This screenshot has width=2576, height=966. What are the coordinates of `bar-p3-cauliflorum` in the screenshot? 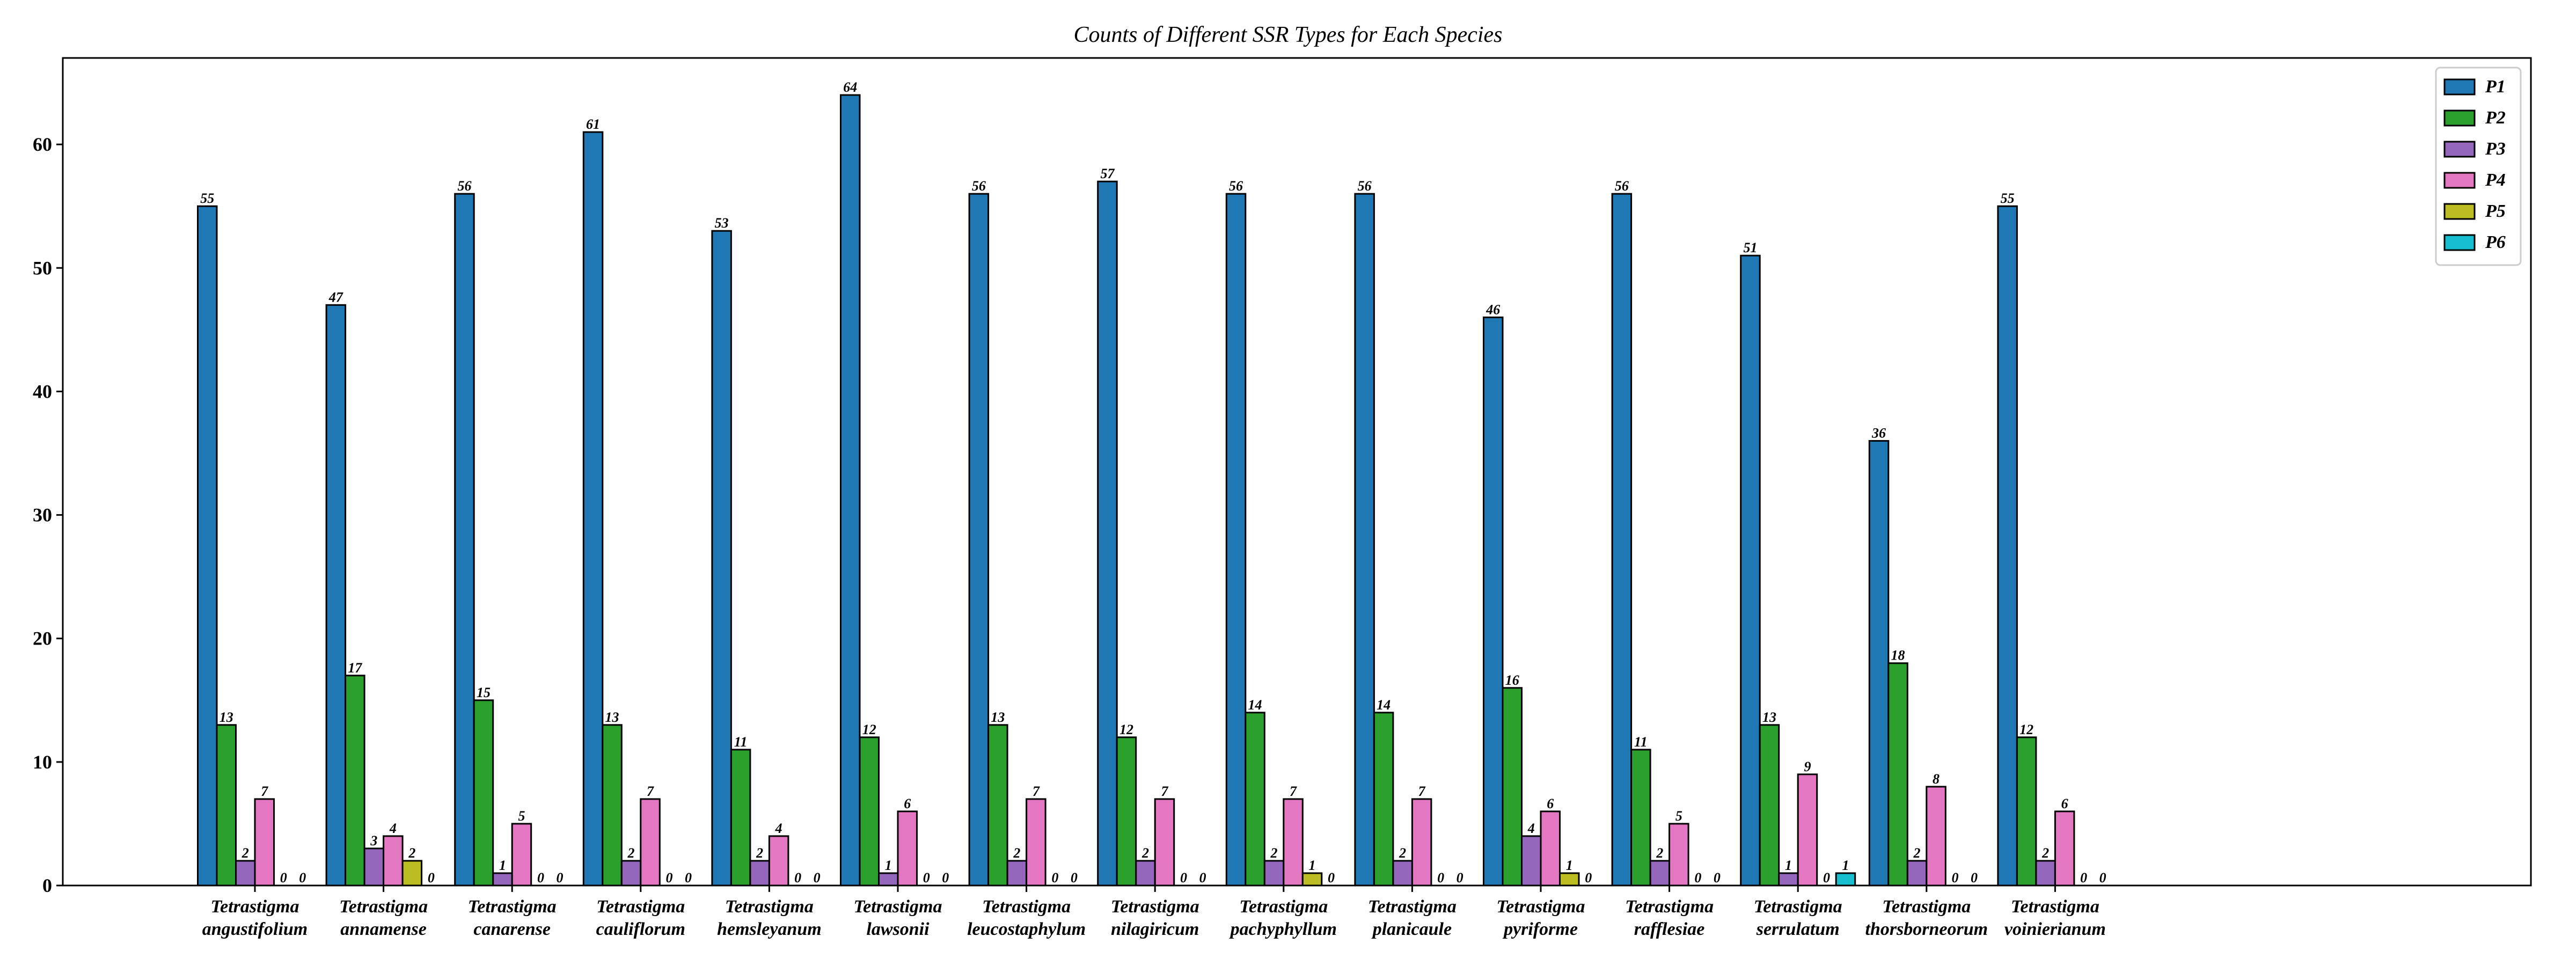 It's located at (631, 873).